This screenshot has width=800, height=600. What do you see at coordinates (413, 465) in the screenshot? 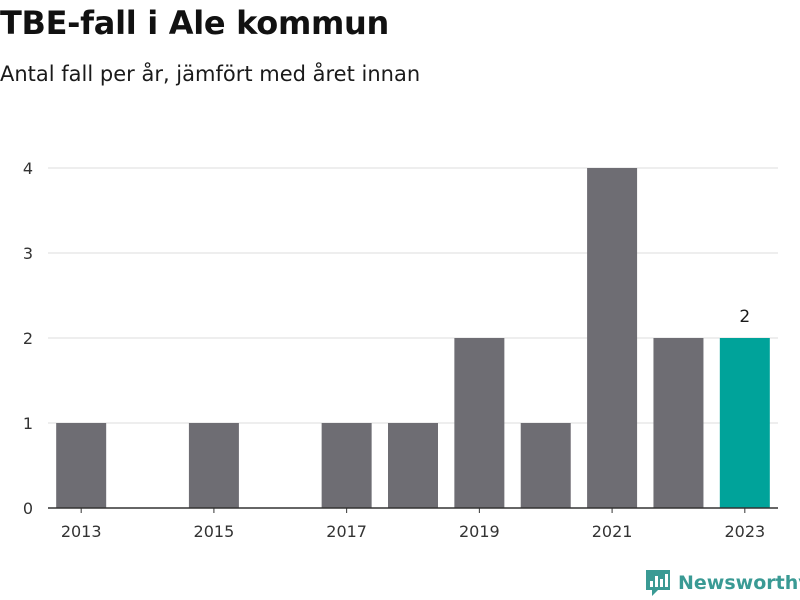
I see `bar-2018` at bounding box center [413, 465].